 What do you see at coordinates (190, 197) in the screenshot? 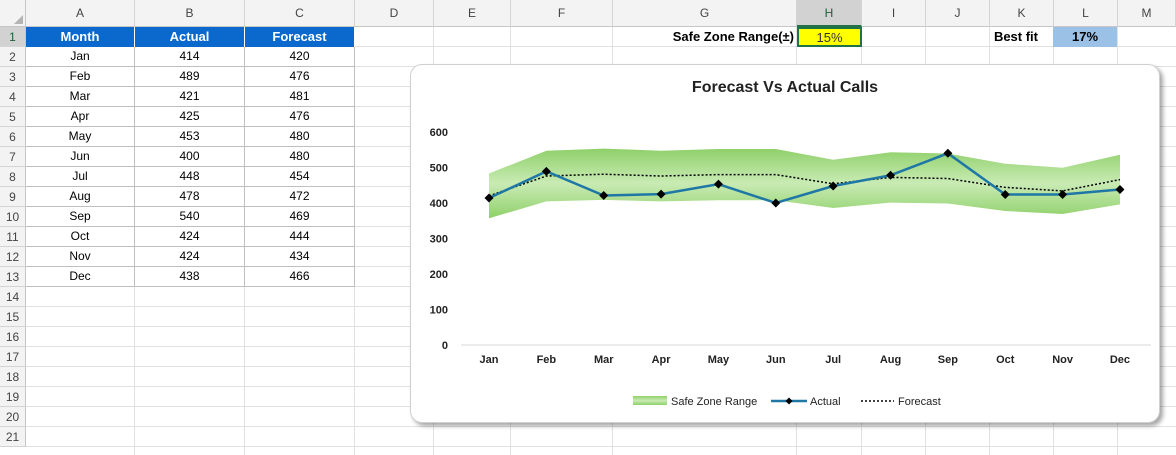
I see `table-cell: 478` at bounding box center [190, 197].